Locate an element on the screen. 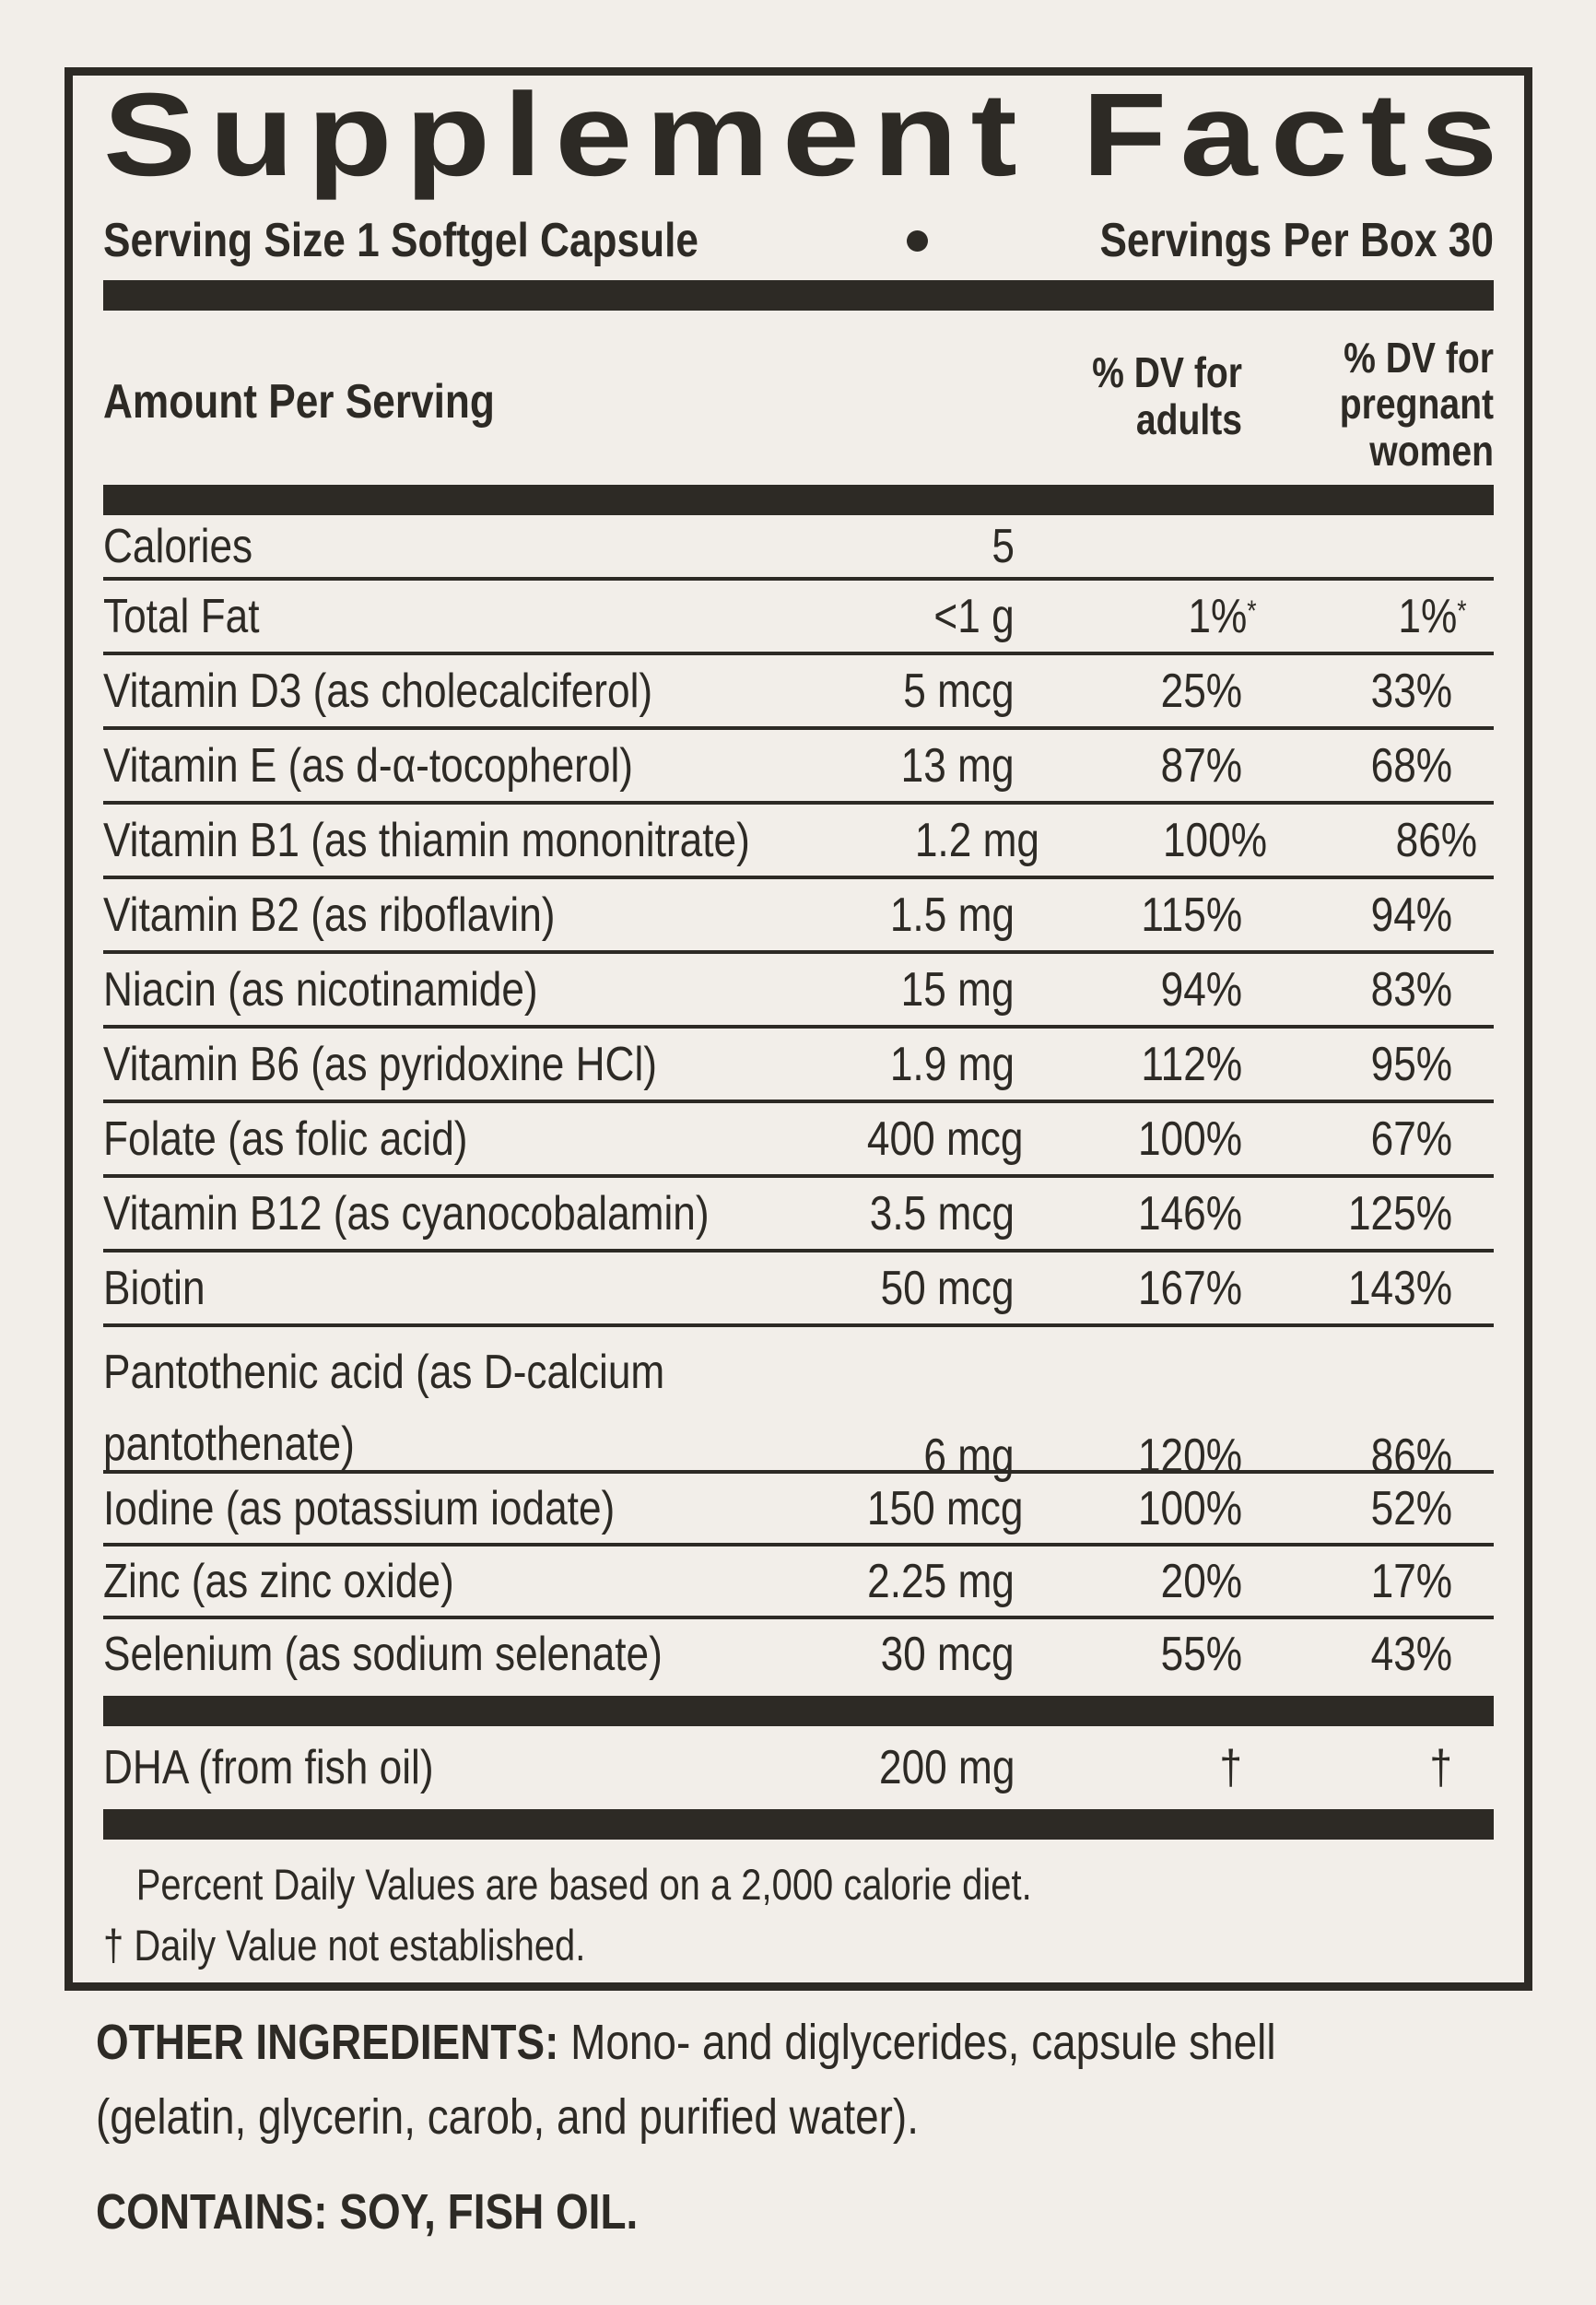 The image size is (1596, 2305). dv-adults: 25% is located at coordinates (1201, 691).